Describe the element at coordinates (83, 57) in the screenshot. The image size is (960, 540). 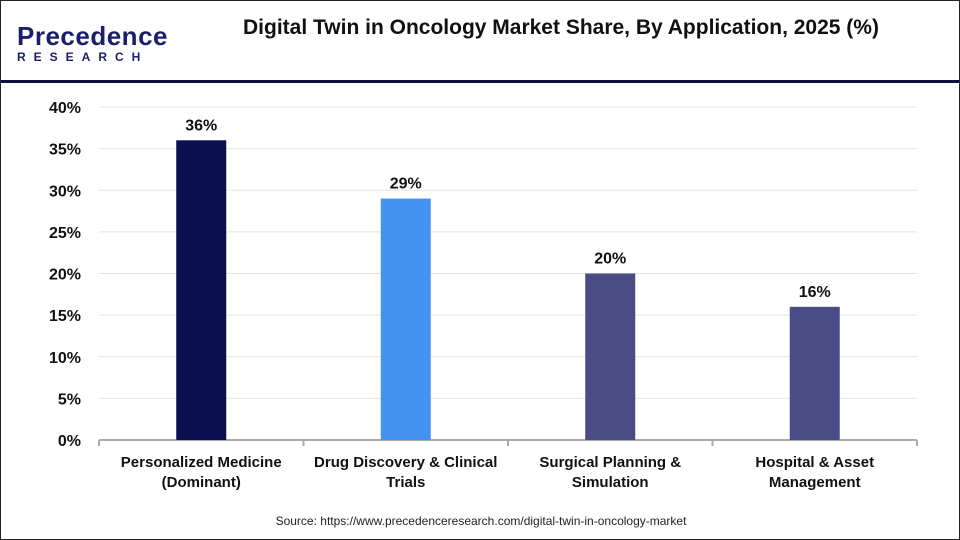
I see `logo-subtext: RESEARCH` at that location.